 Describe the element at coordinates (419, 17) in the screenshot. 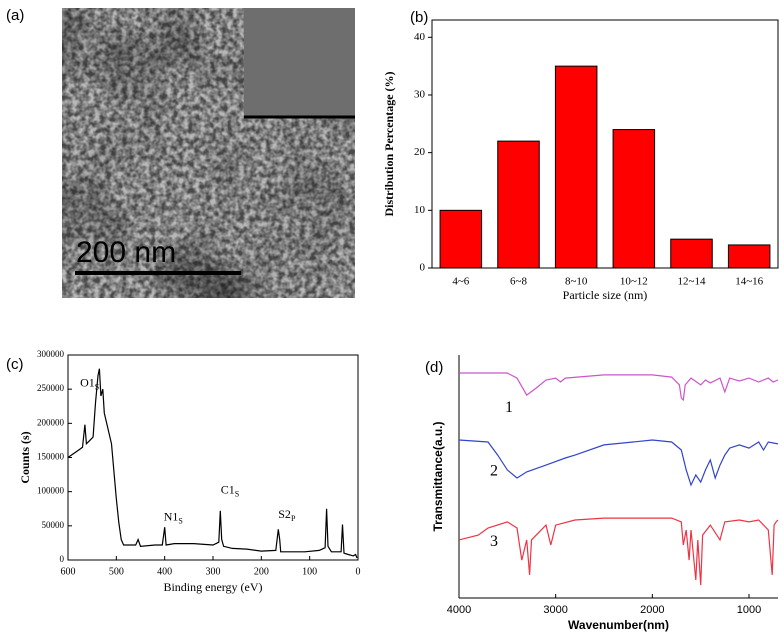

I see `panel-label: (b)` at that location.